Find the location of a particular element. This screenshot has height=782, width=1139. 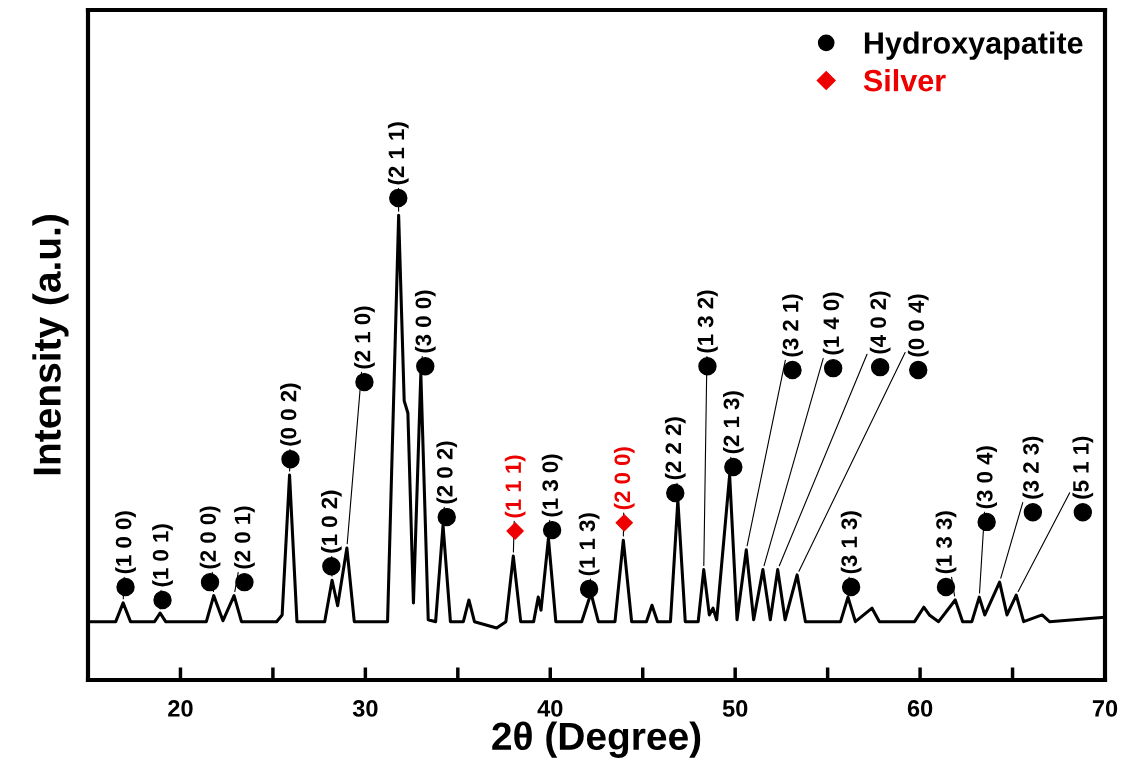

x-tick-label: 20 is located at coordinates (180, 708).